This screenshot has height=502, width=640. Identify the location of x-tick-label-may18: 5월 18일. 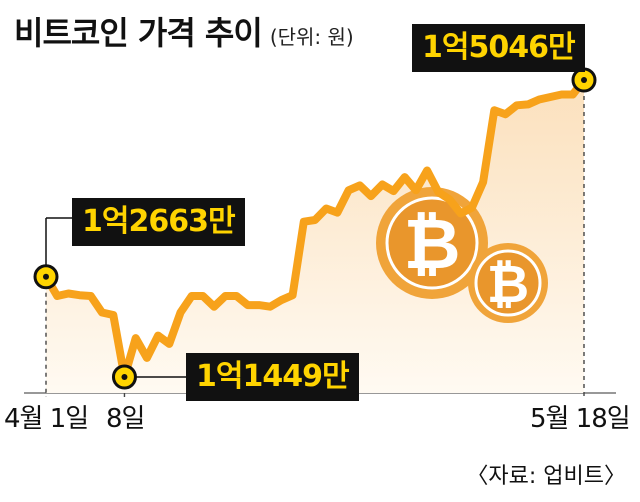
(580, 419).